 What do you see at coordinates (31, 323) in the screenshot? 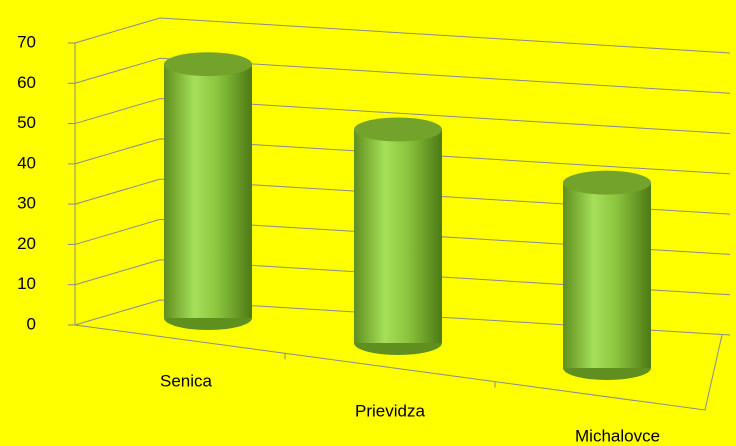
I see `y-tick-label: 0` at bounding box center [31, 323].